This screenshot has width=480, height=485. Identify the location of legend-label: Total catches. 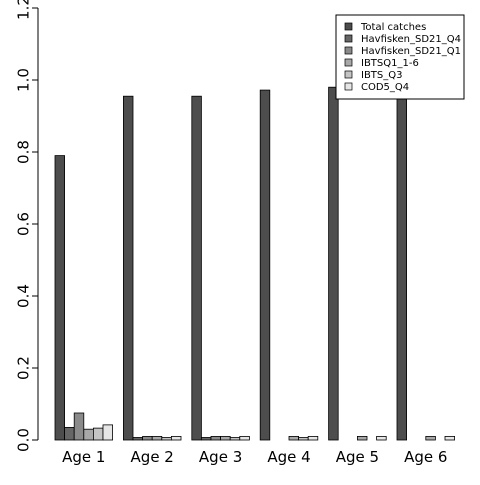
(393, 27).